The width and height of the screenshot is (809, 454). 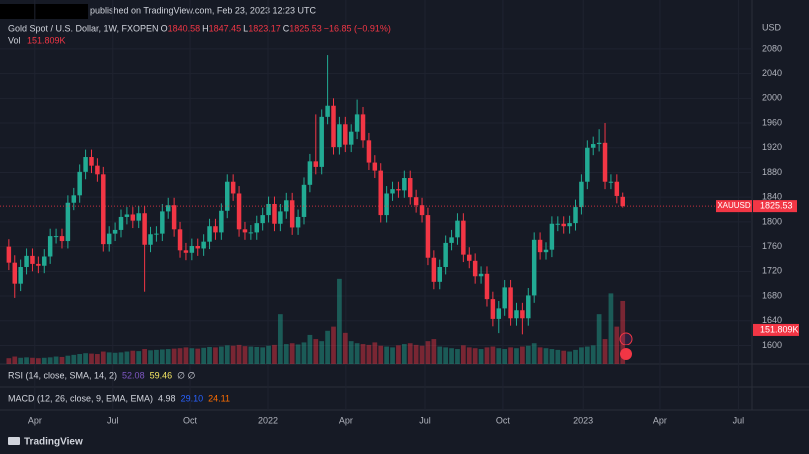 What do you see at coordinates (264, 28) in the screenshot?
I see `ohlc-value: 1823.17` at bounding box center [264, 28].